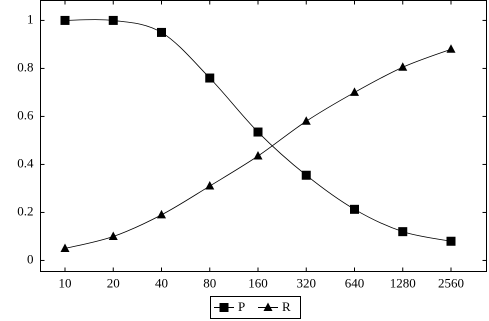  I want to click on legend-box, so click(255, 307).